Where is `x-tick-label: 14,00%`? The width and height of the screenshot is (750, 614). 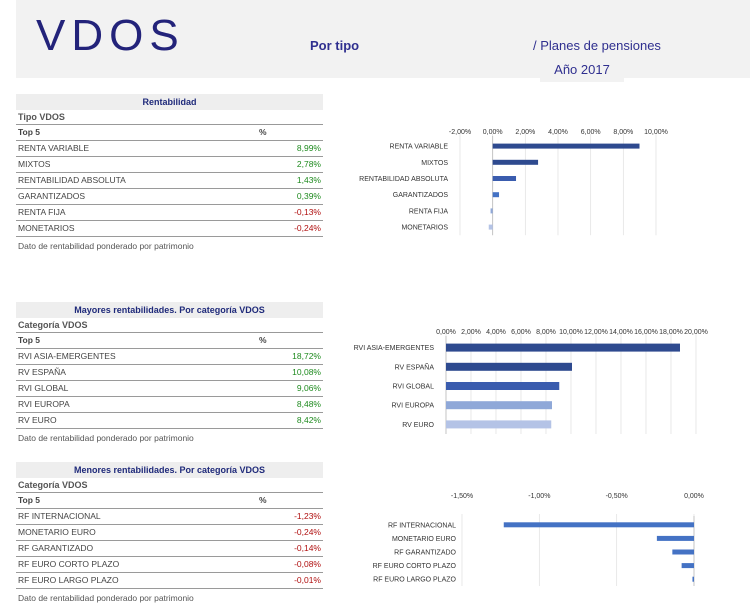
x-tick-label: 14,00% is located at coordinates (621, 332).